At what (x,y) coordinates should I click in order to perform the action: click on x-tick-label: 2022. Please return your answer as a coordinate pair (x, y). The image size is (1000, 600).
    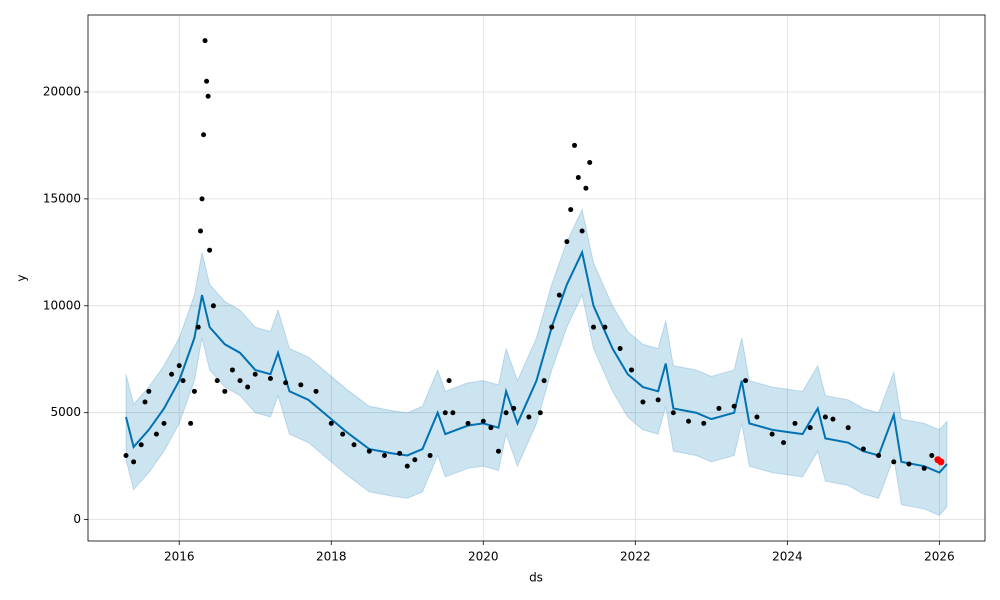
    Looking at the image, I should click on (635, 557).